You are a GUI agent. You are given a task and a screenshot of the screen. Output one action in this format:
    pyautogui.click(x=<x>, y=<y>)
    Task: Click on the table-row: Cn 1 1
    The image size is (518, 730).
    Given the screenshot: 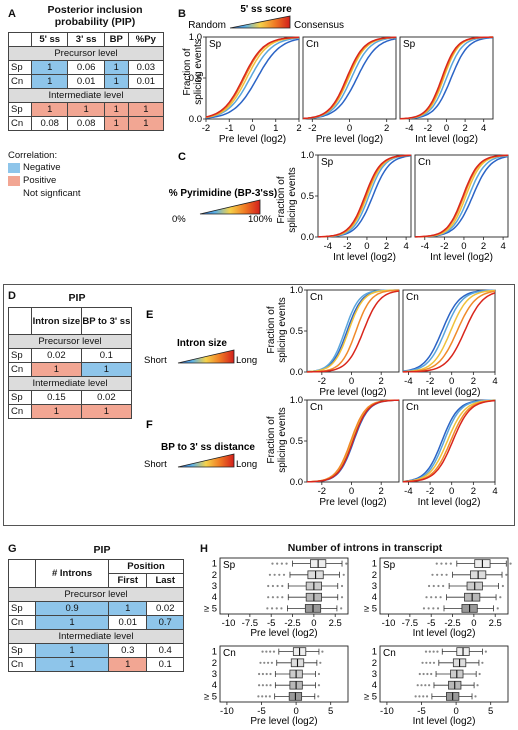 What is the action you would take?
    pyautogui.click(x=70, y=411)
    